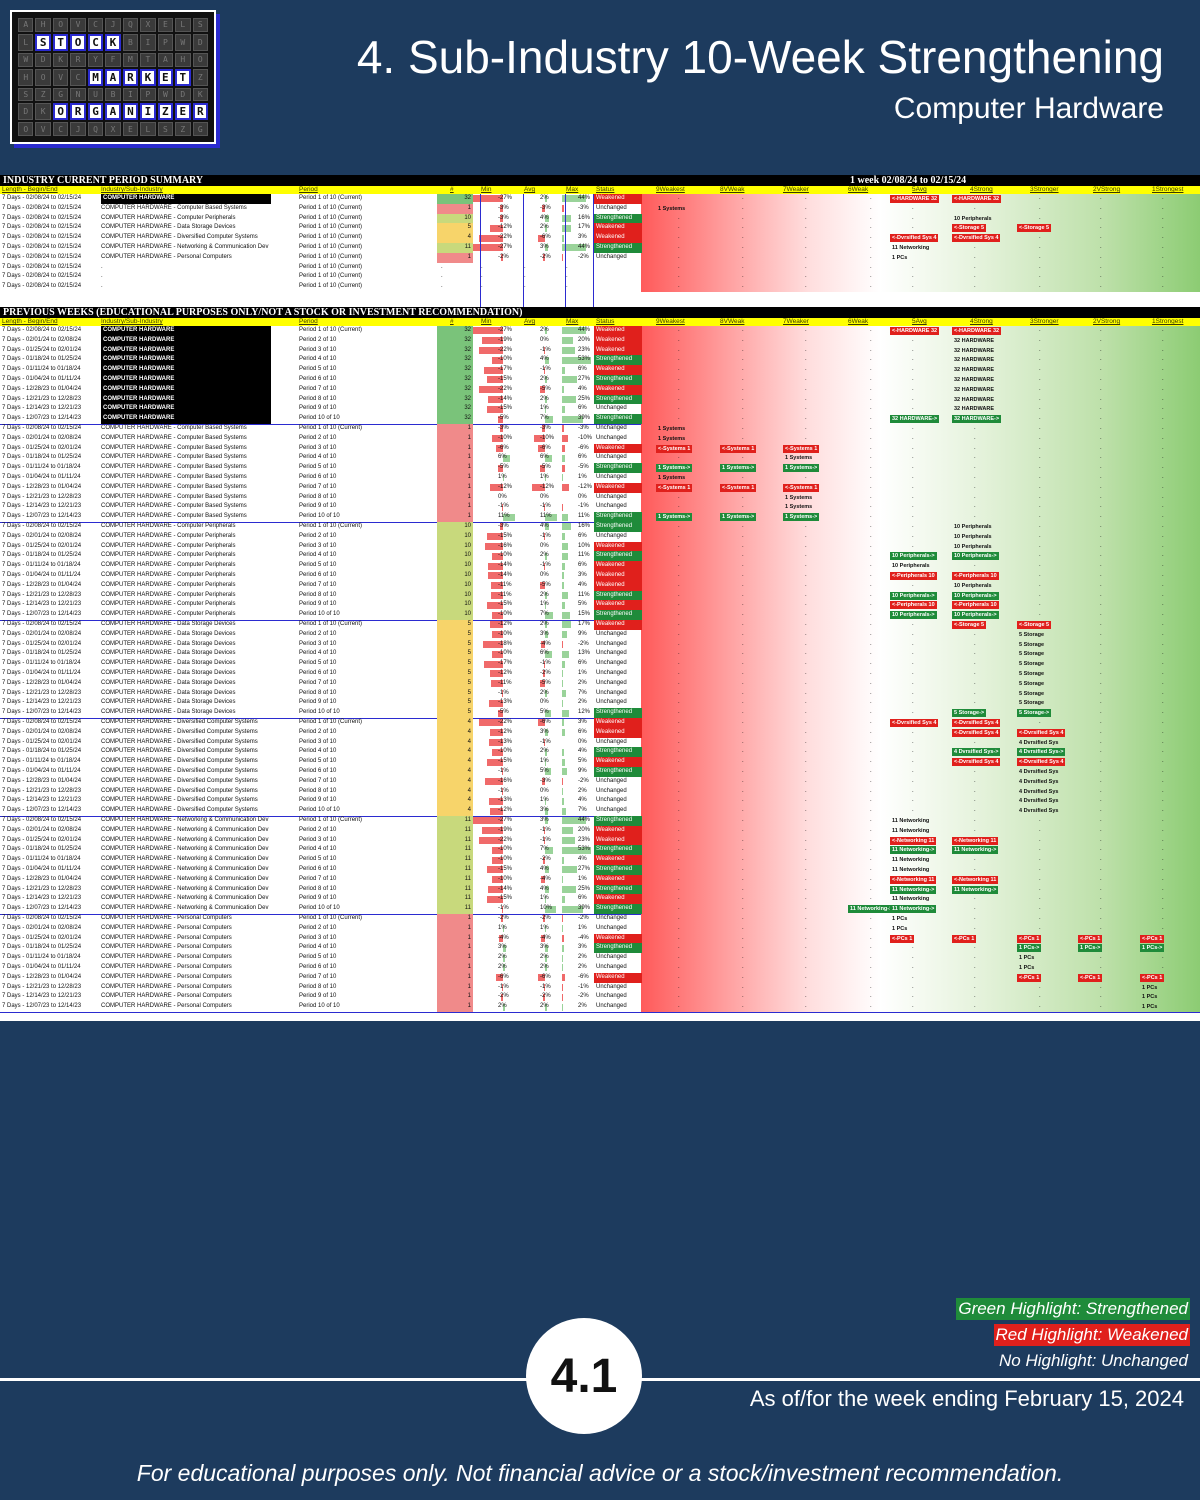  I want to click on min-cell: -15%, so click(505, 408).